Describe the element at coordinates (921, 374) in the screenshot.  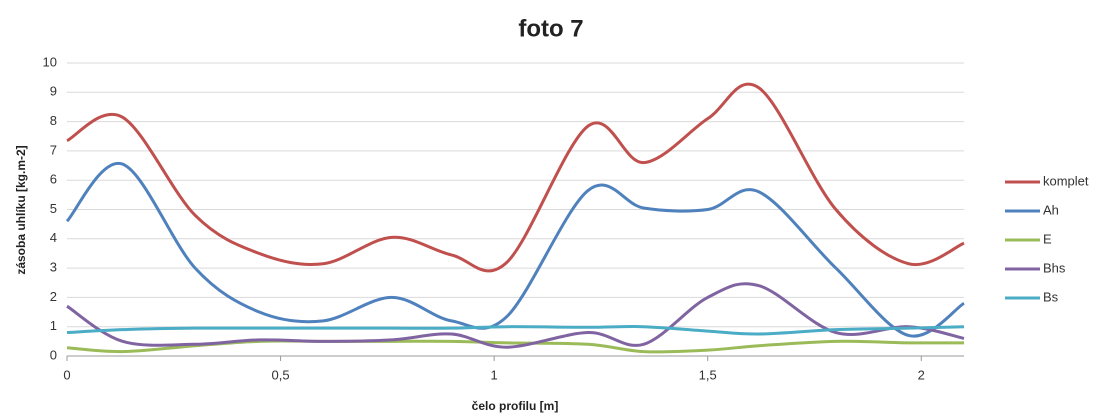
I see `x-tick-label: 2` at that location.